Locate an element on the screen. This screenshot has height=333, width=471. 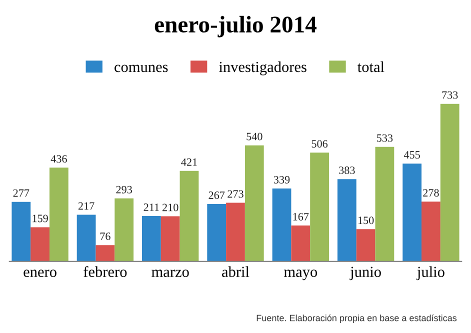
x-tick-label: mayo is located at coordinates (301, 275).